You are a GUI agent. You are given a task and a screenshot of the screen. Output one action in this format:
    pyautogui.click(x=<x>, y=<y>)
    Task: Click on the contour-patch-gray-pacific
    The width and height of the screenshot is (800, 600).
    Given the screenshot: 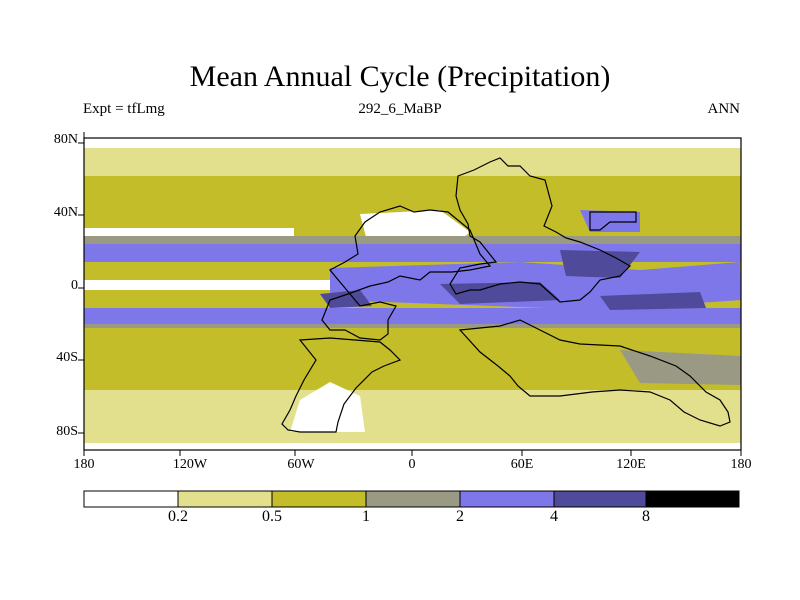 What is the action you would take?
    pyautogui.click(x=680, y=367)
    